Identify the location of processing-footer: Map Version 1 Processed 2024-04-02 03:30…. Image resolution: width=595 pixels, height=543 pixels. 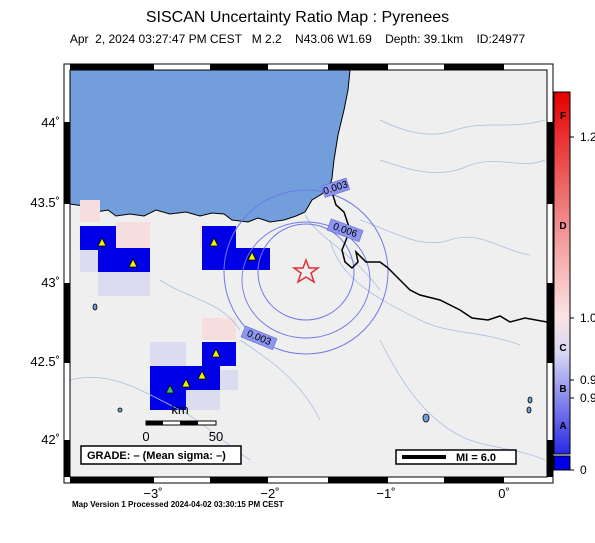
(178, 504).